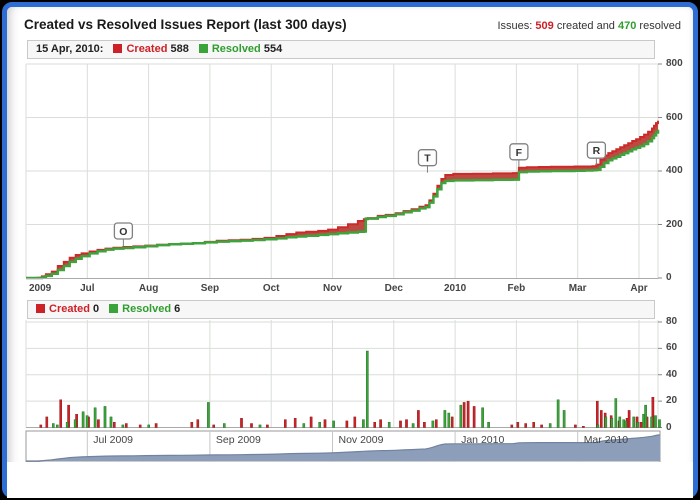 The width and height of the screenshot is (700, 500). What do you see at coordinates (70, 49) in the screenshot?
I see `legend-date: 15 Apr, 2010:` at bounding box center [70, 49].